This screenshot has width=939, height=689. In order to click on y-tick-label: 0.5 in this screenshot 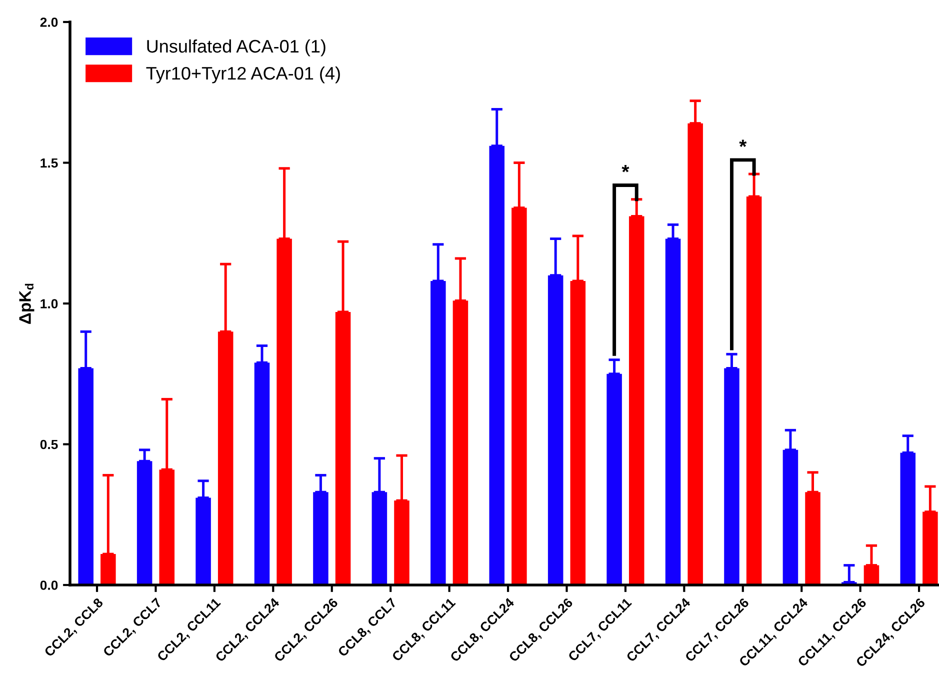, I will do `click(49, 445)`.